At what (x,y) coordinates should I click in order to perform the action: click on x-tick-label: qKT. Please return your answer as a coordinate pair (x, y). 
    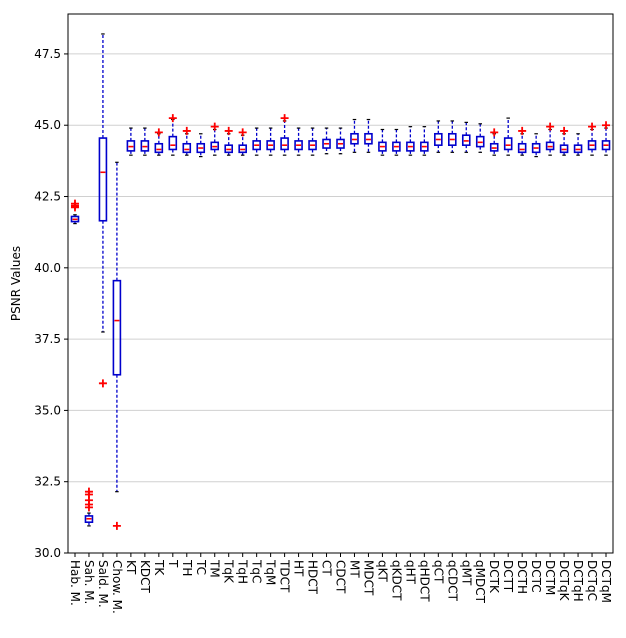
    Looking at the image, I should click on (382, 571).